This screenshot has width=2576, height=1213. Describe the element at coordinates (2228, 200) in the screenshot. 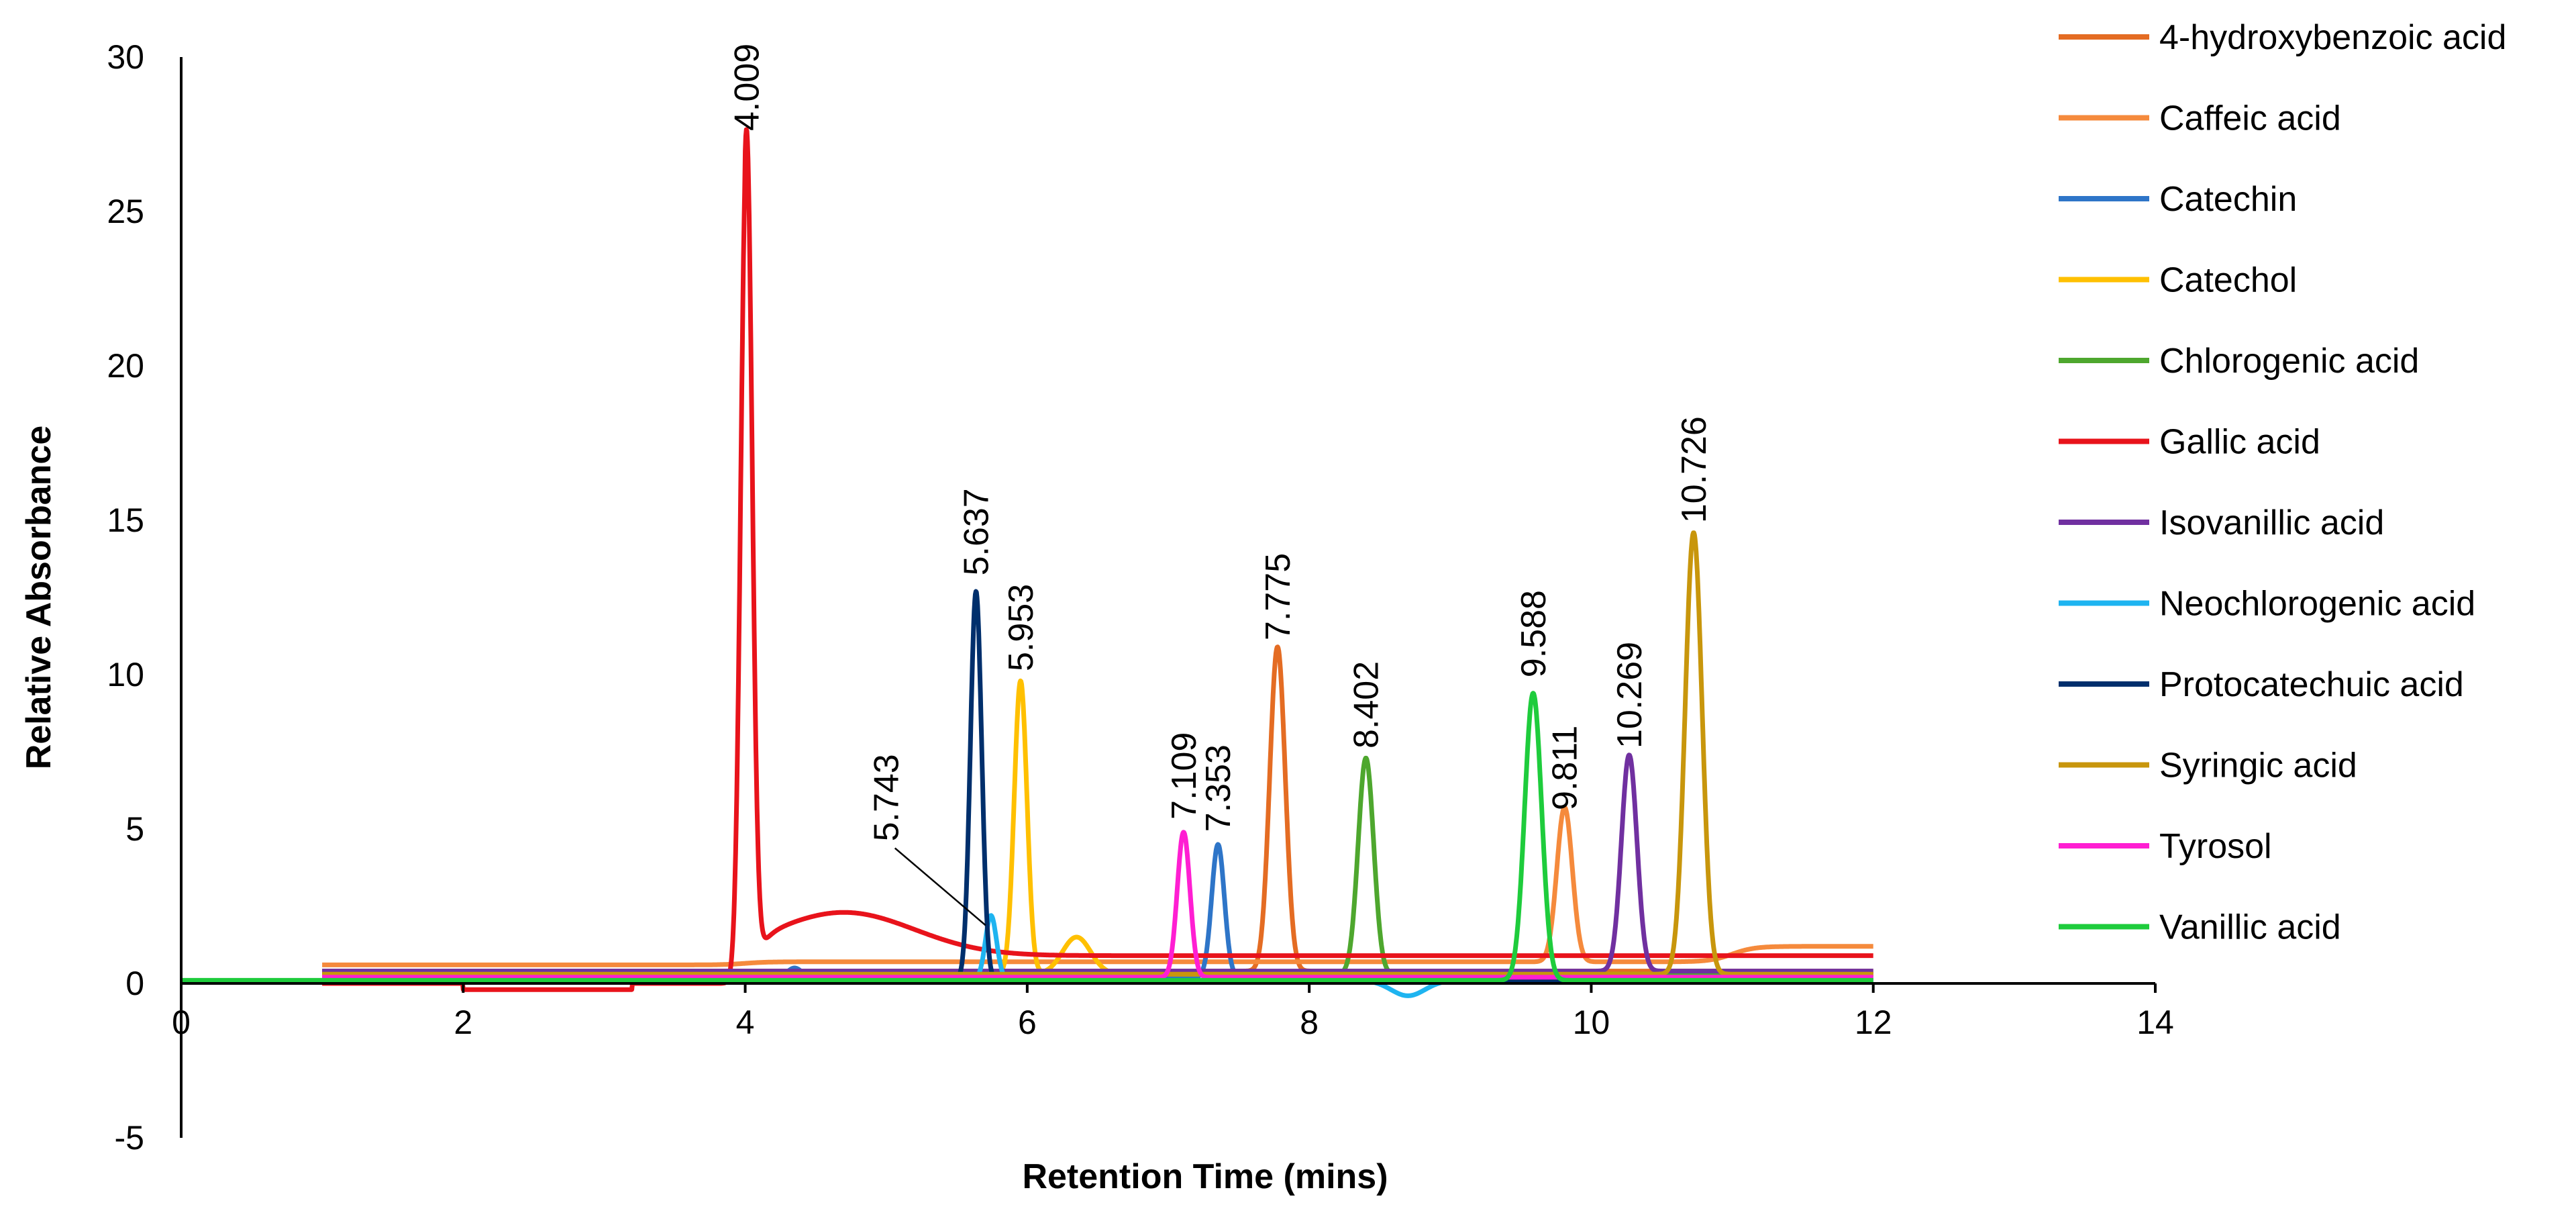

I see `legend-label-2: Catechin` at that location.